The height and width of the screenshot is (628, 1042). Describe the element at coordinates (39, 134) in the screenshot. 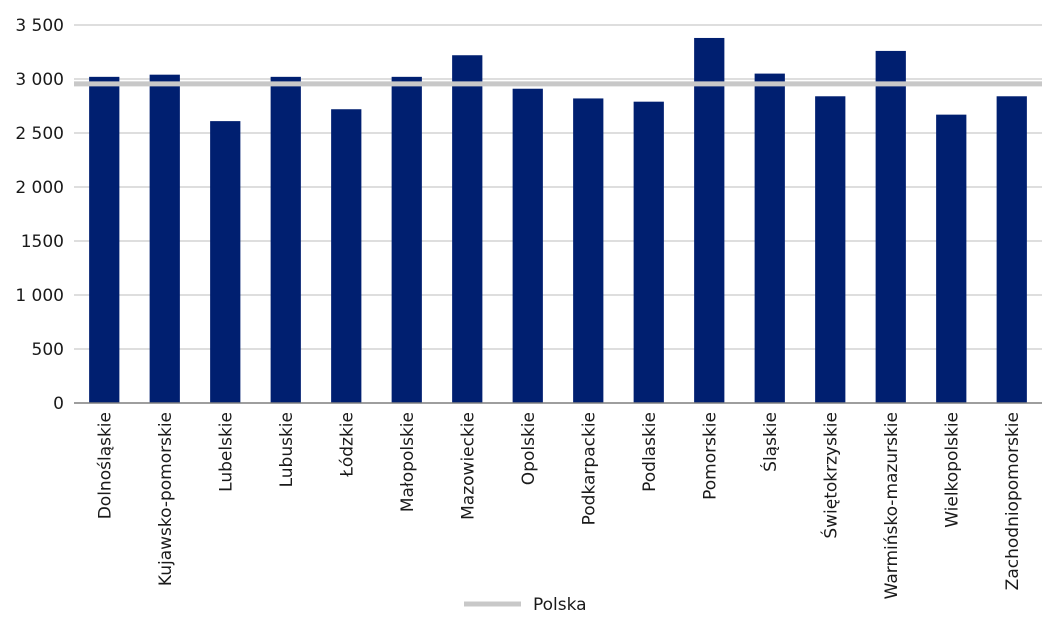

I see `y-tick-label: 2 500` at that location.